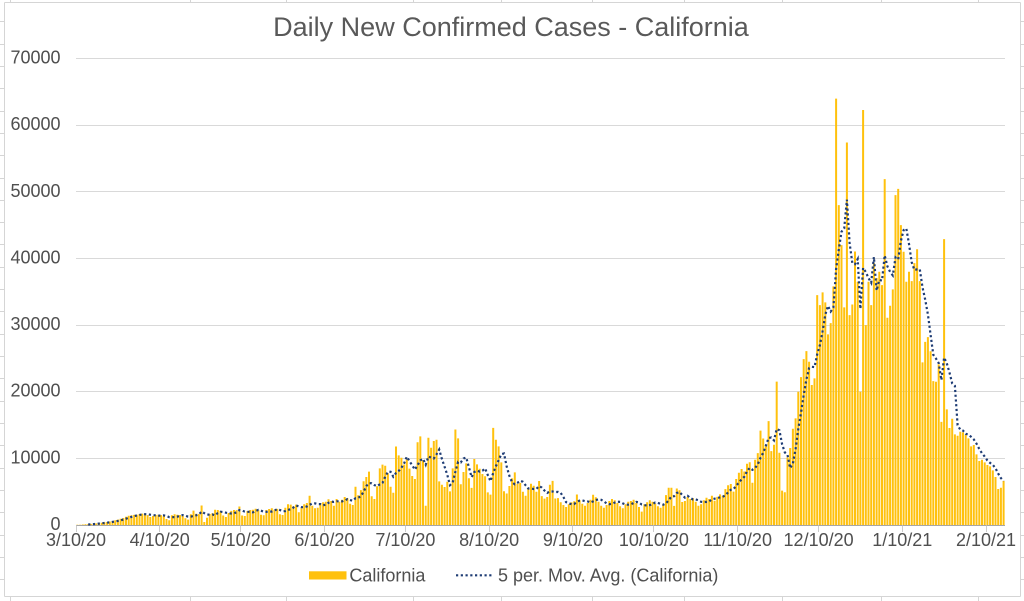 The width and height of the screenshot is (1024, 601). I want to click on svg-text: 50000, so click(35, 191).